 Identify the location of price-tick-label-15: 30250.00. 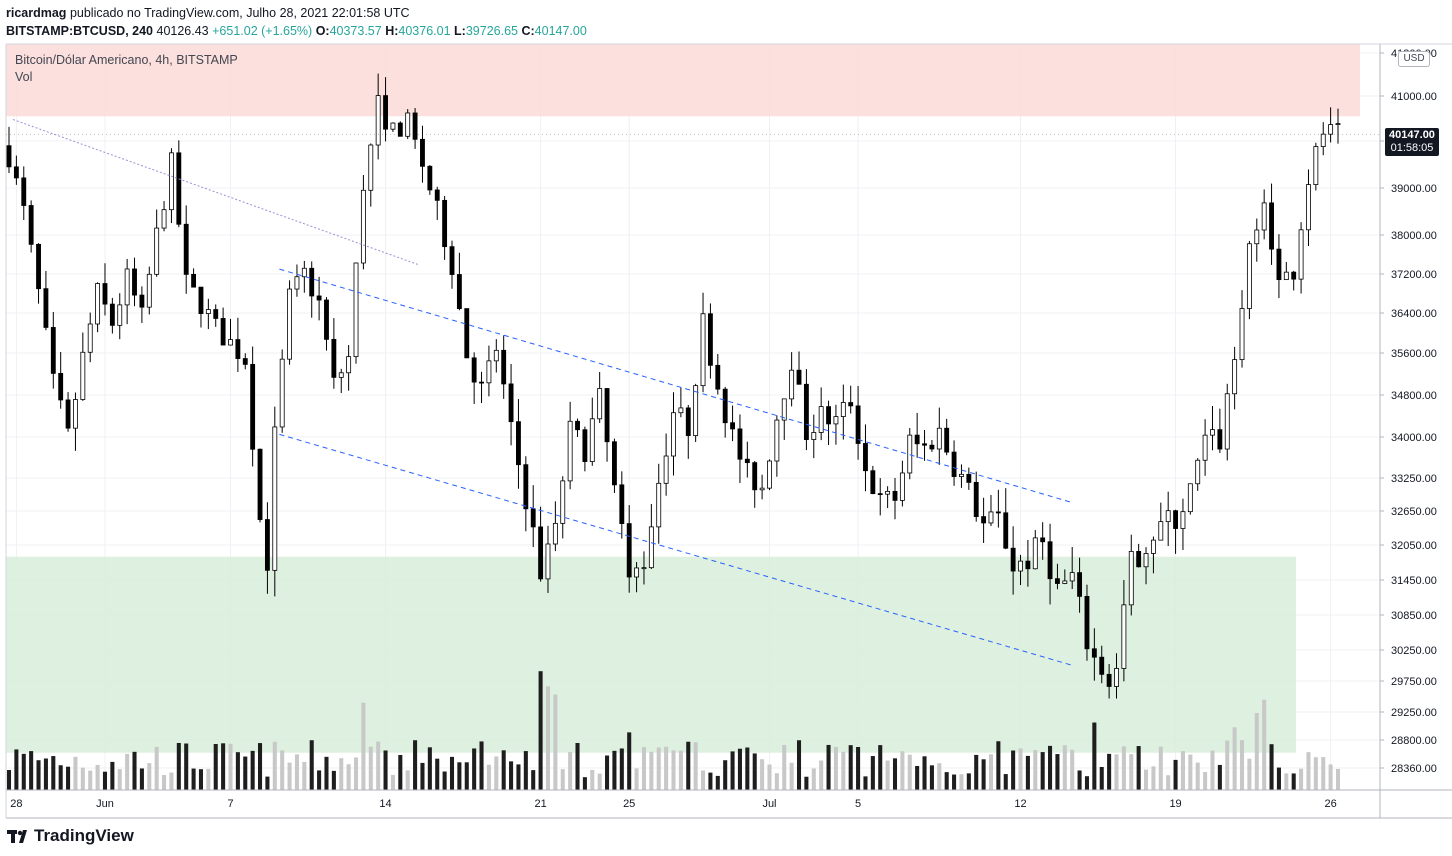
(1414, 651).